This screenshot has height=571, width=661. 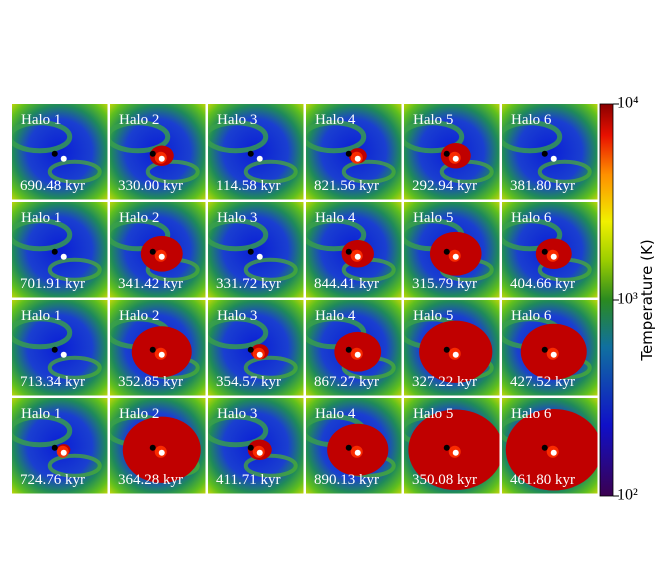 I want to click on time-label: 821.56 kyr, so click(x=346, y=186).